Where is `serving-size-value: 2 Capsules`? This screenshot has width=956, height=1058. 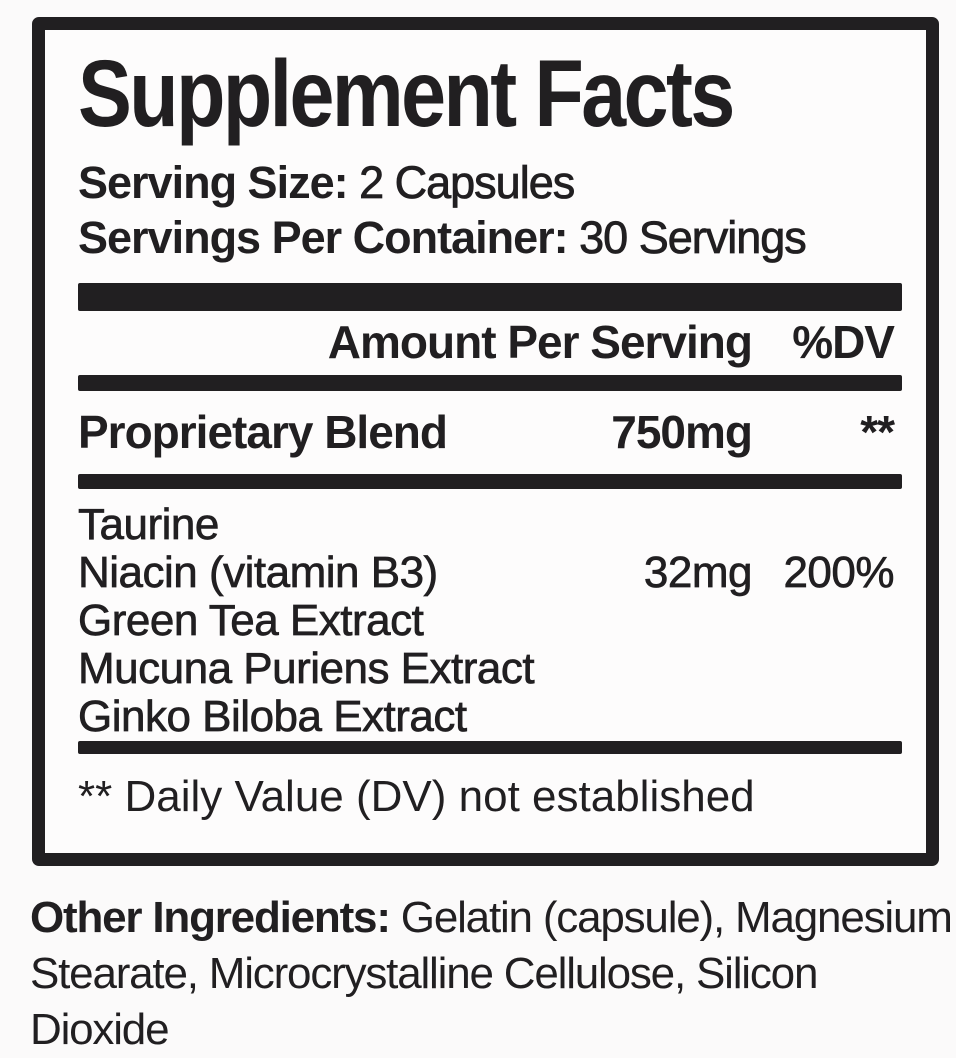 serving-size-value: 2 Capsules is located at coordinates (461, 183).